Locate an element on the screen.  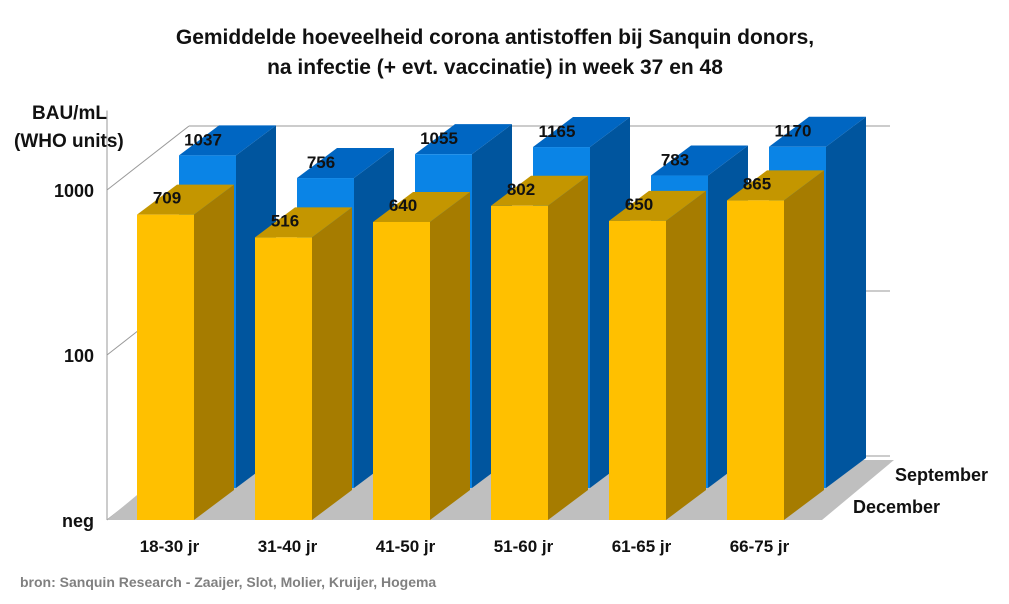
x-tick-label: 41-50 jr is located at coordinates (406, 546).